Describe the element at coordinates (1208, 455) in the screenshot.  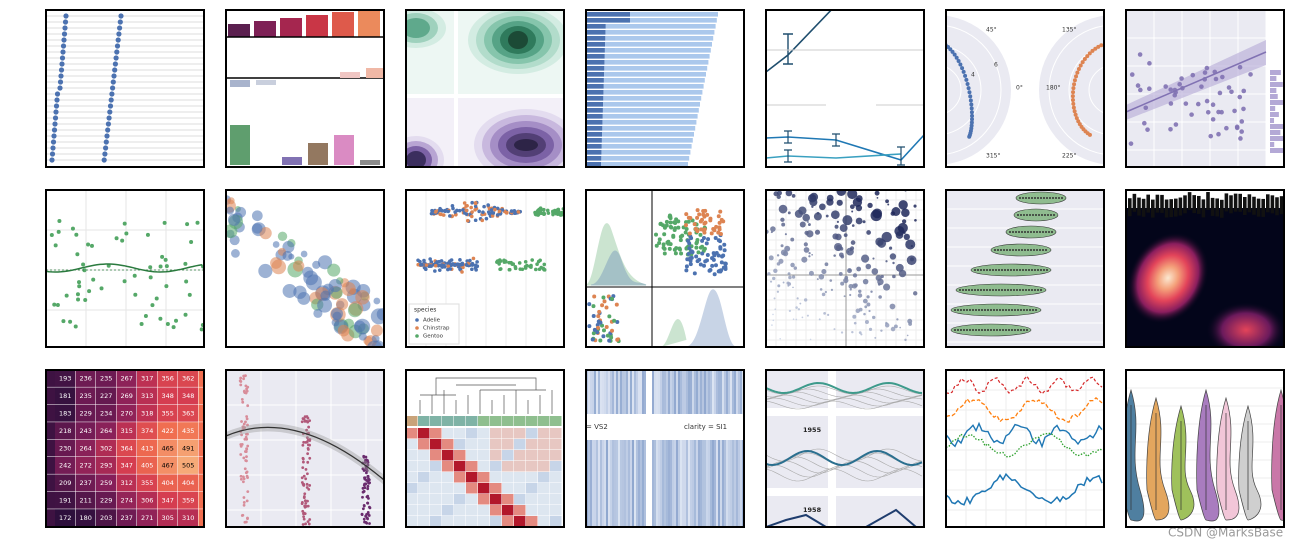
I see `violin` at that location.